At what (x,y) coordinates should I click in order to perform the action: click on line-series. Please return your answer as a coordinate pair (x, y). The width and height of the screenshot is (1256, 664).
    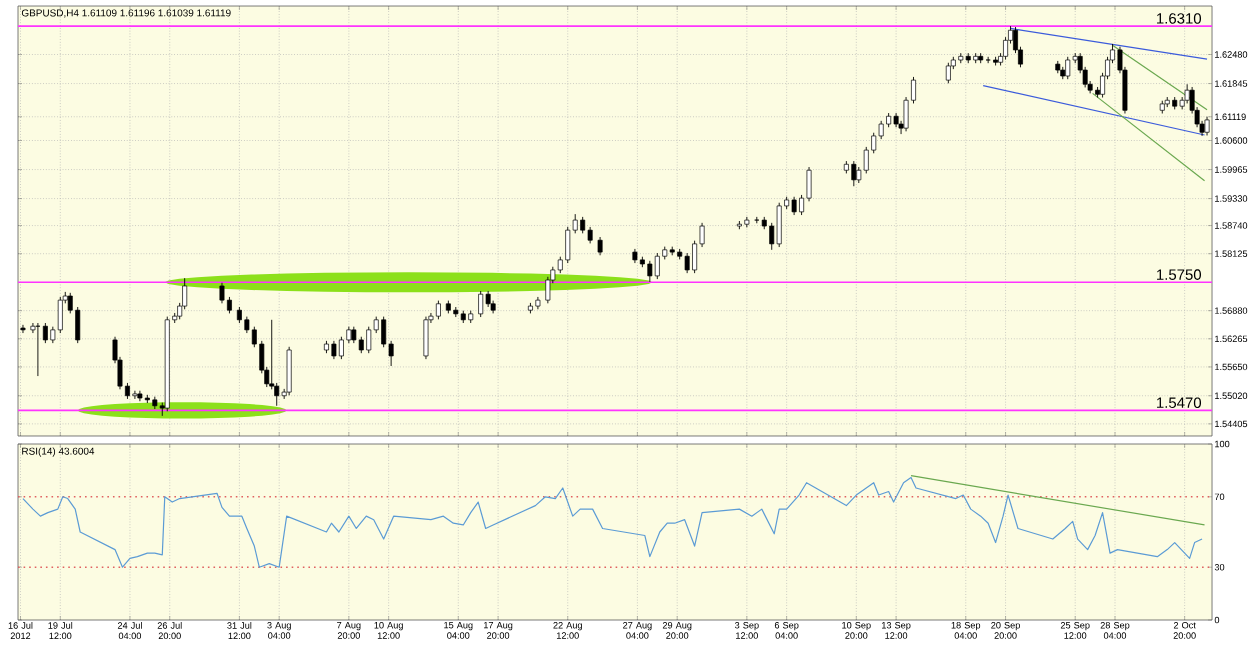
    Looking at the image, I should click on (612, 522).